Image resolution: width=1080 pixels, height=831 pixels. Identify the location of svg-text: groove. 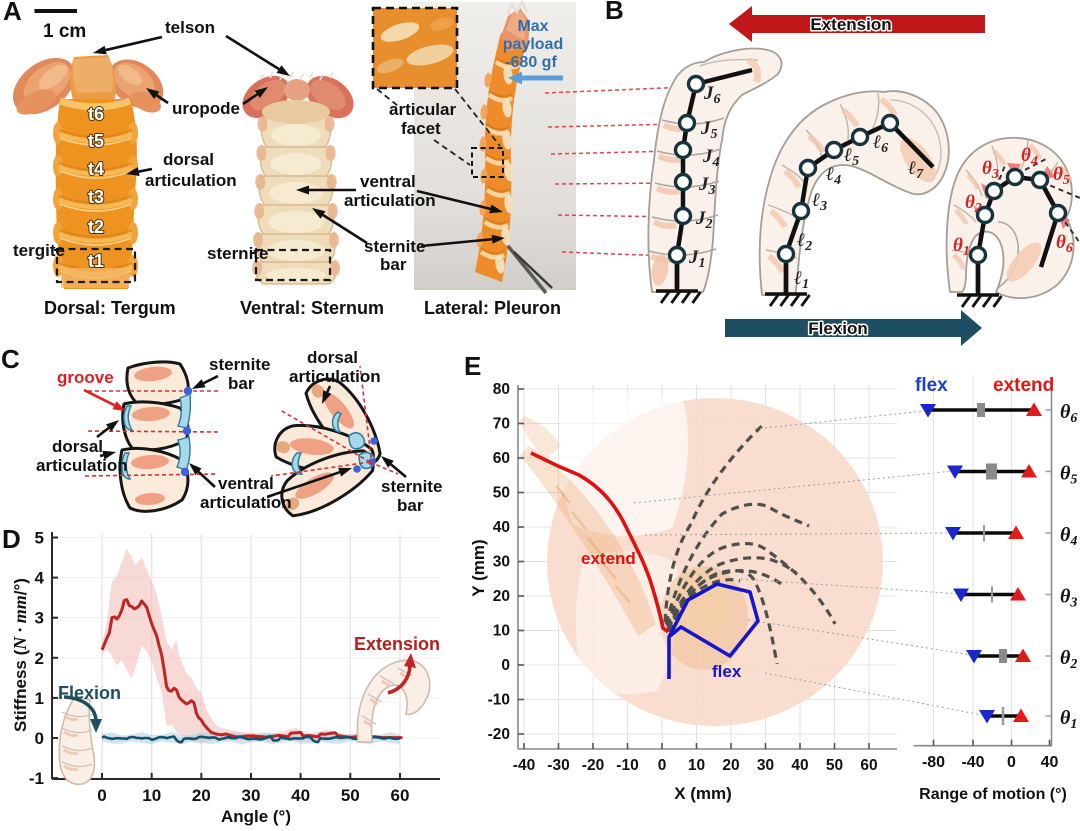
(85, 377).